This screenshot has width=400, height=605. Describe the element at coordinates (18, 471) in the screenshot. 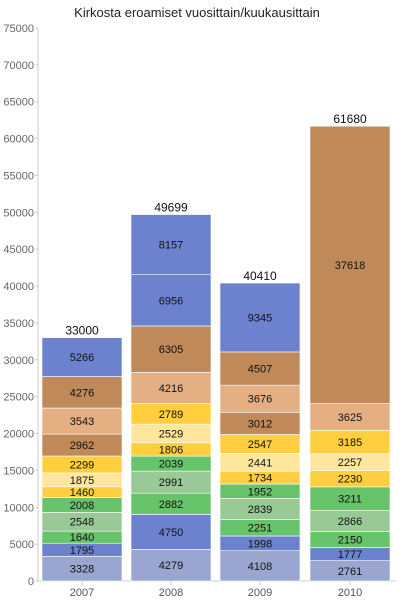

I see `y-tick-label: 15000` at that location.